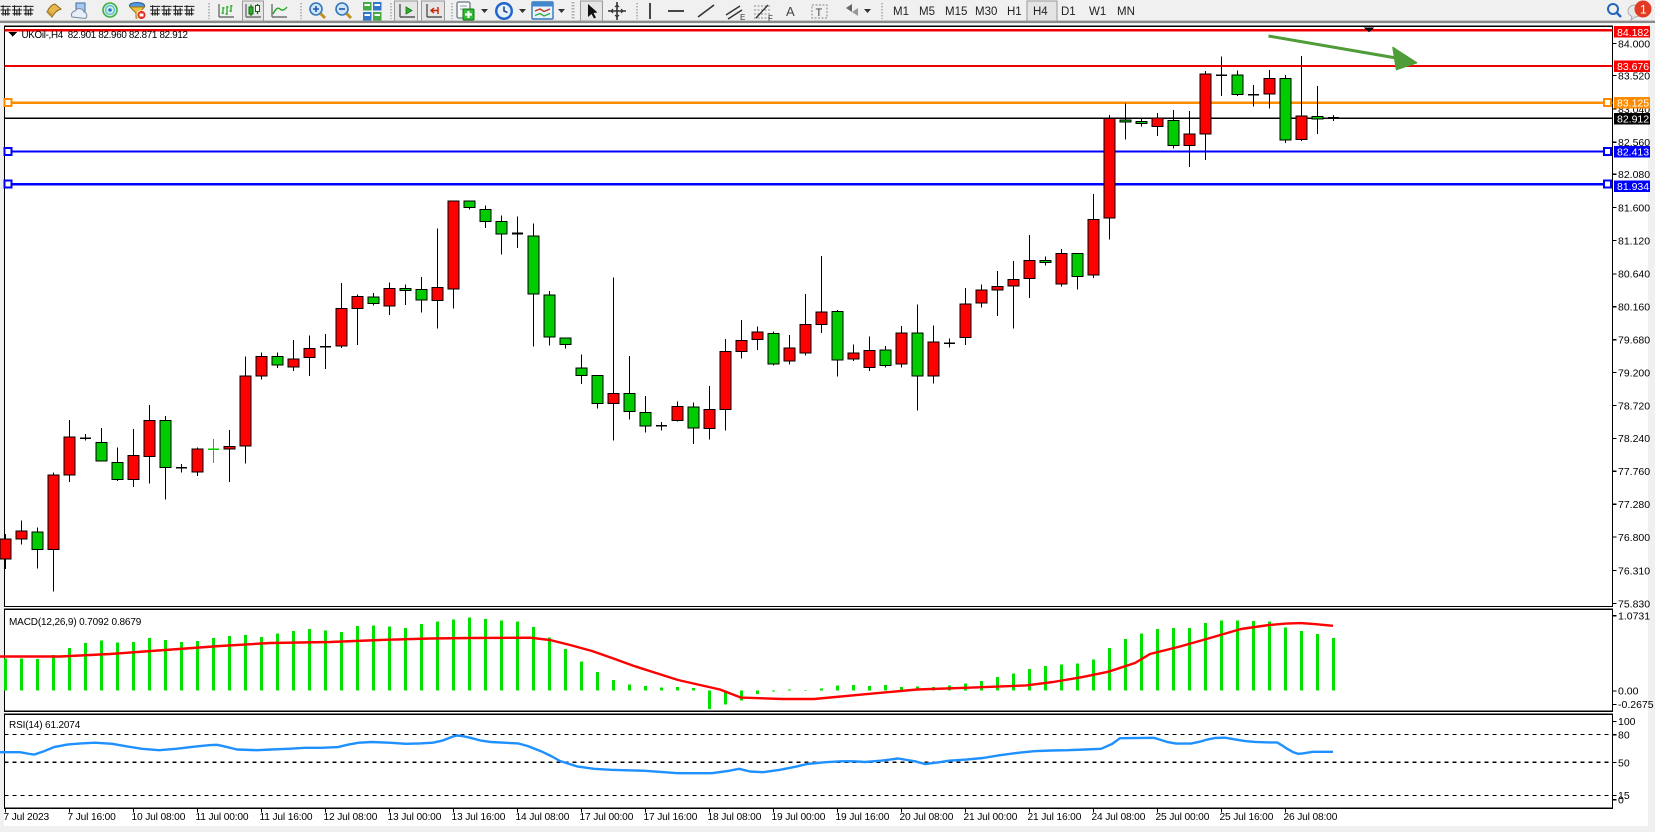 The width and height of the screenshot is (1655, 832). What do you see at coordinates (1247, 817) in the screenshot?
I see `svg-text: 25 Jul 16:00` at bounding box center [1247, 817].